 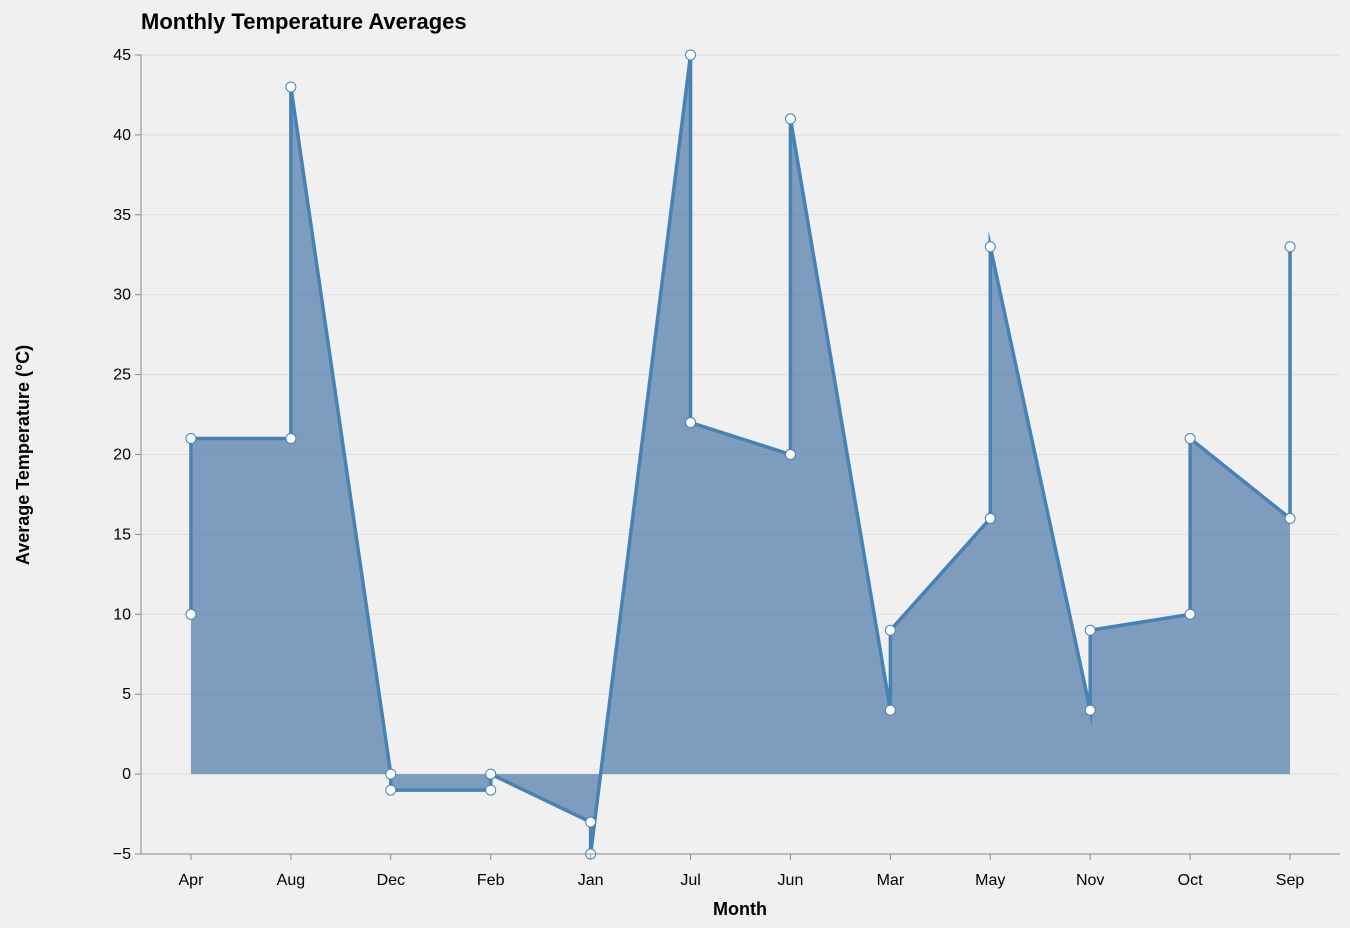 What do you see at coordinates (126, 774) in the screenshot?
I see `y-tick-label: 0` at bounding box center [126, 774].